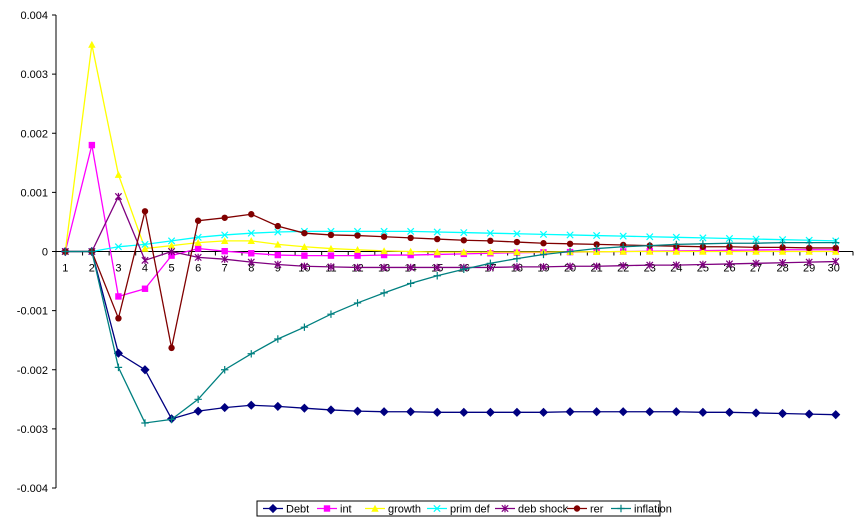  Describe the element at coordinates (118, 269) in the screenshot. I see `x-tick-label: 3` at that location.